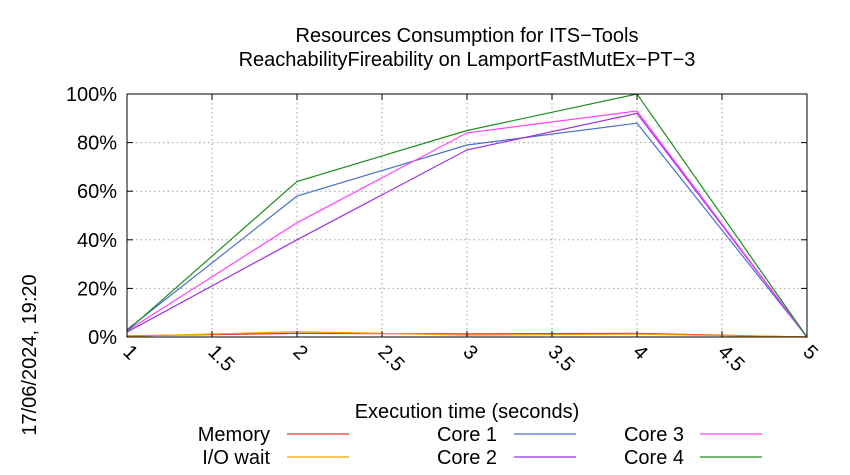 This screenshot has height=475, width=850. What do you see at coordinates (97, 289) in the screenshot?
I see `y-tick-label: 20%` at bounding box center [97, 289].